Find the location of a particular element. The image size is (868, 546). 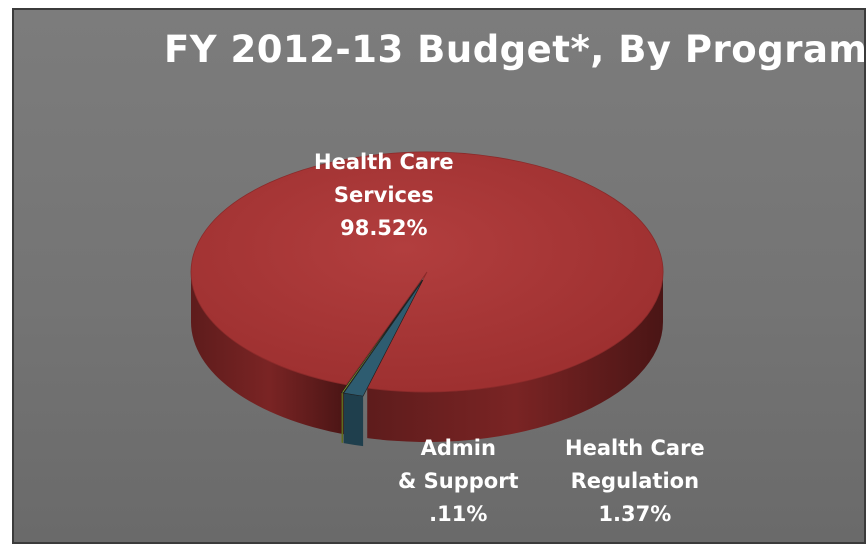

chart-title: FY 2012-13 Budget*, By Program is located at coordinates (515, 49).